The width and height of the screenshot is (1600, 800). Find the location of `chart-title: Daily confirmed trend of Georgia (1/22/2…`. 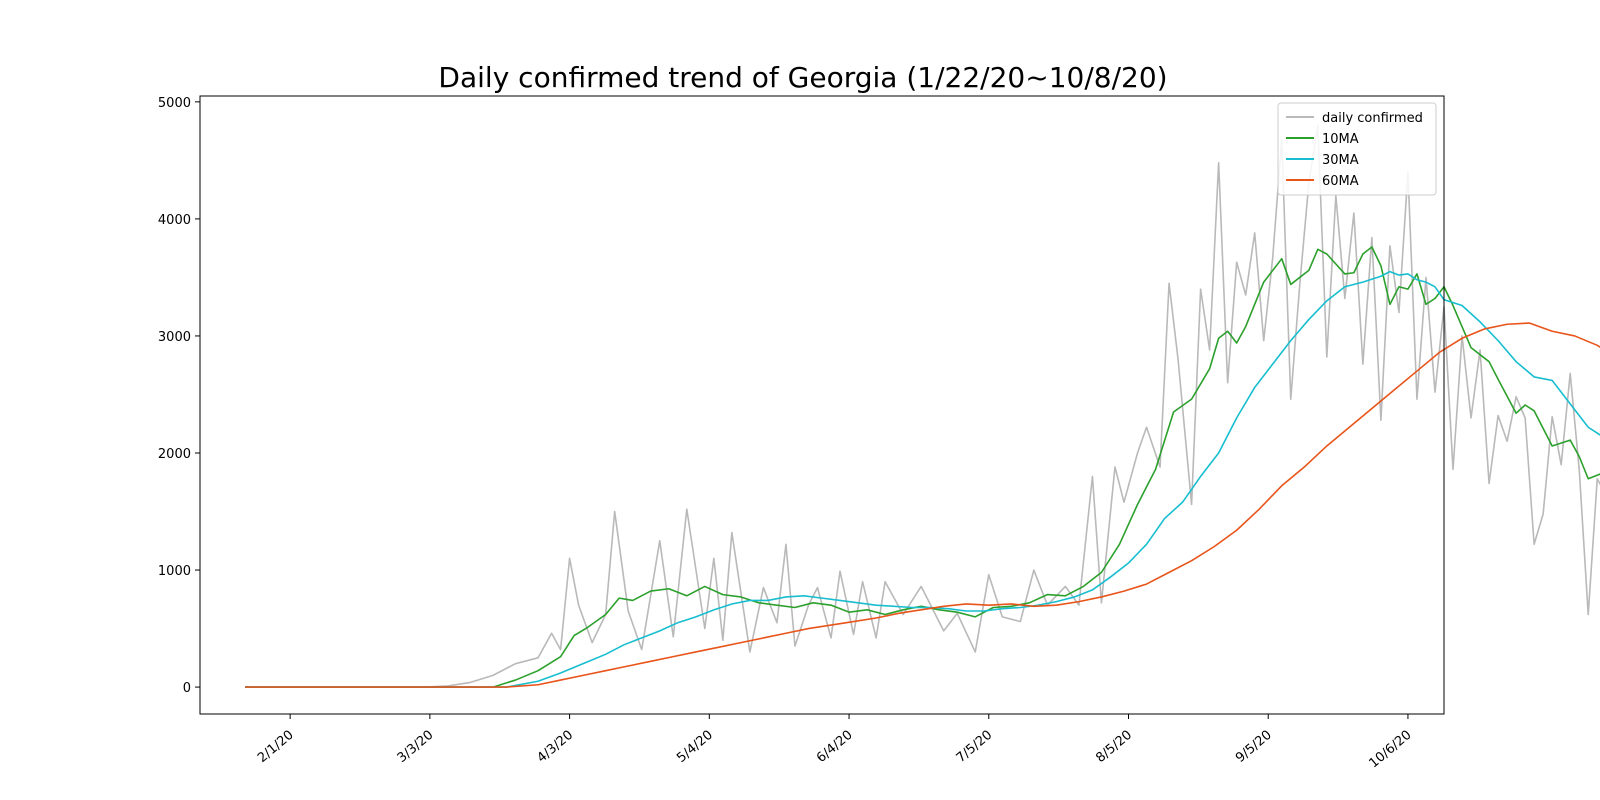

chart-title: Daily confirmed trend of Georgia (1/22/2… is located at coordinates (802, 77).